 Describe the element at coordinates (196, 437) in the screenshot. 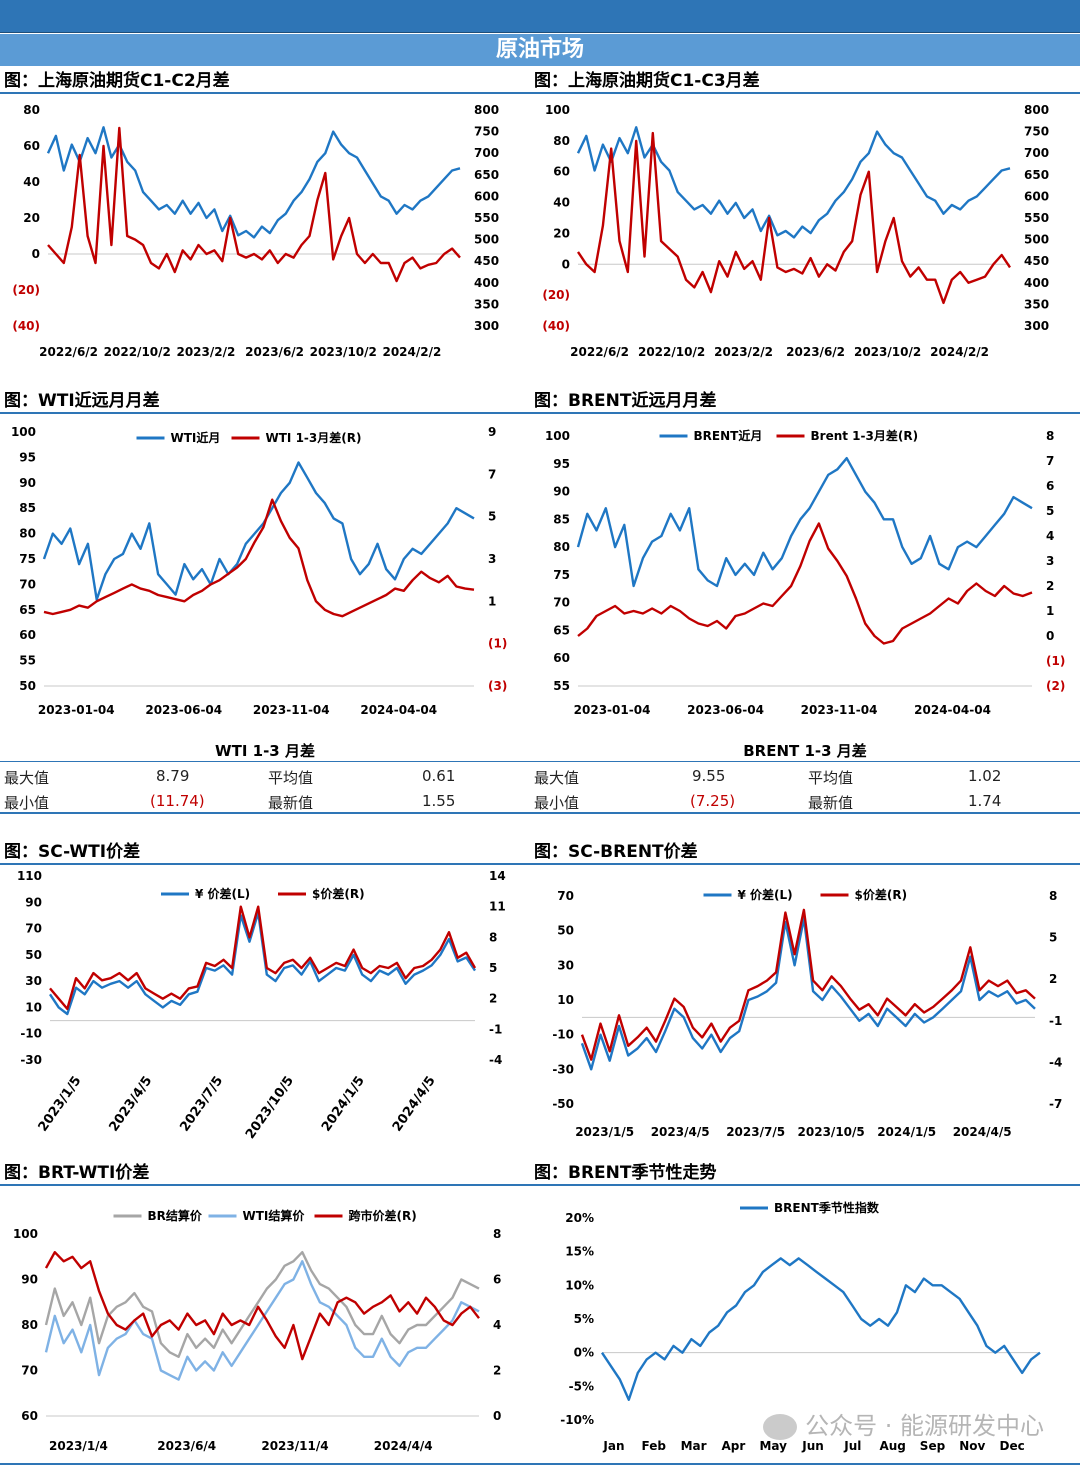

I see `legend-label: WTI近月` at that location.